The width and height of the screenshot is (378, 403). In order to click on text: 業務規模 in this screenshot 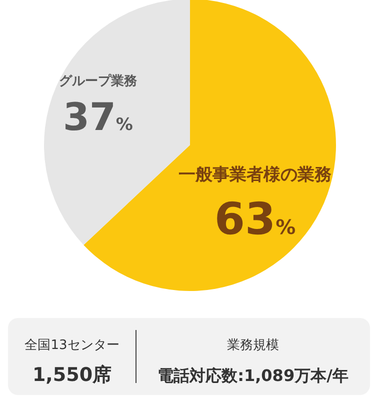, I will do `click(253, 345)`.